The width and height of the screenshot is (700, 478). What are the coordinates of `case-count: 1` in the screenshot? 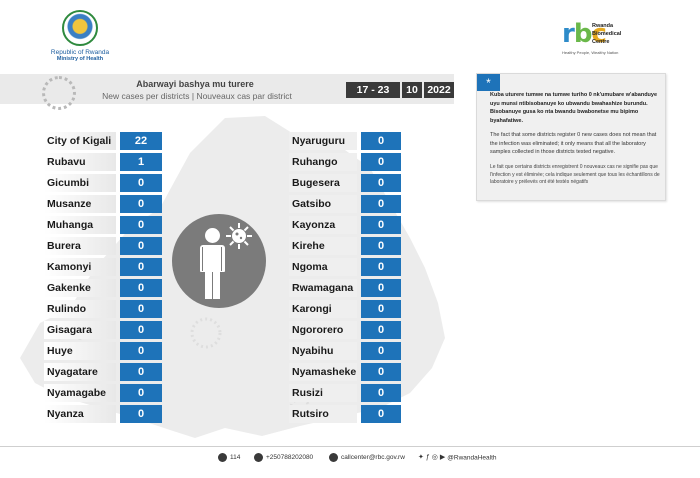 It's located at (141, 162).